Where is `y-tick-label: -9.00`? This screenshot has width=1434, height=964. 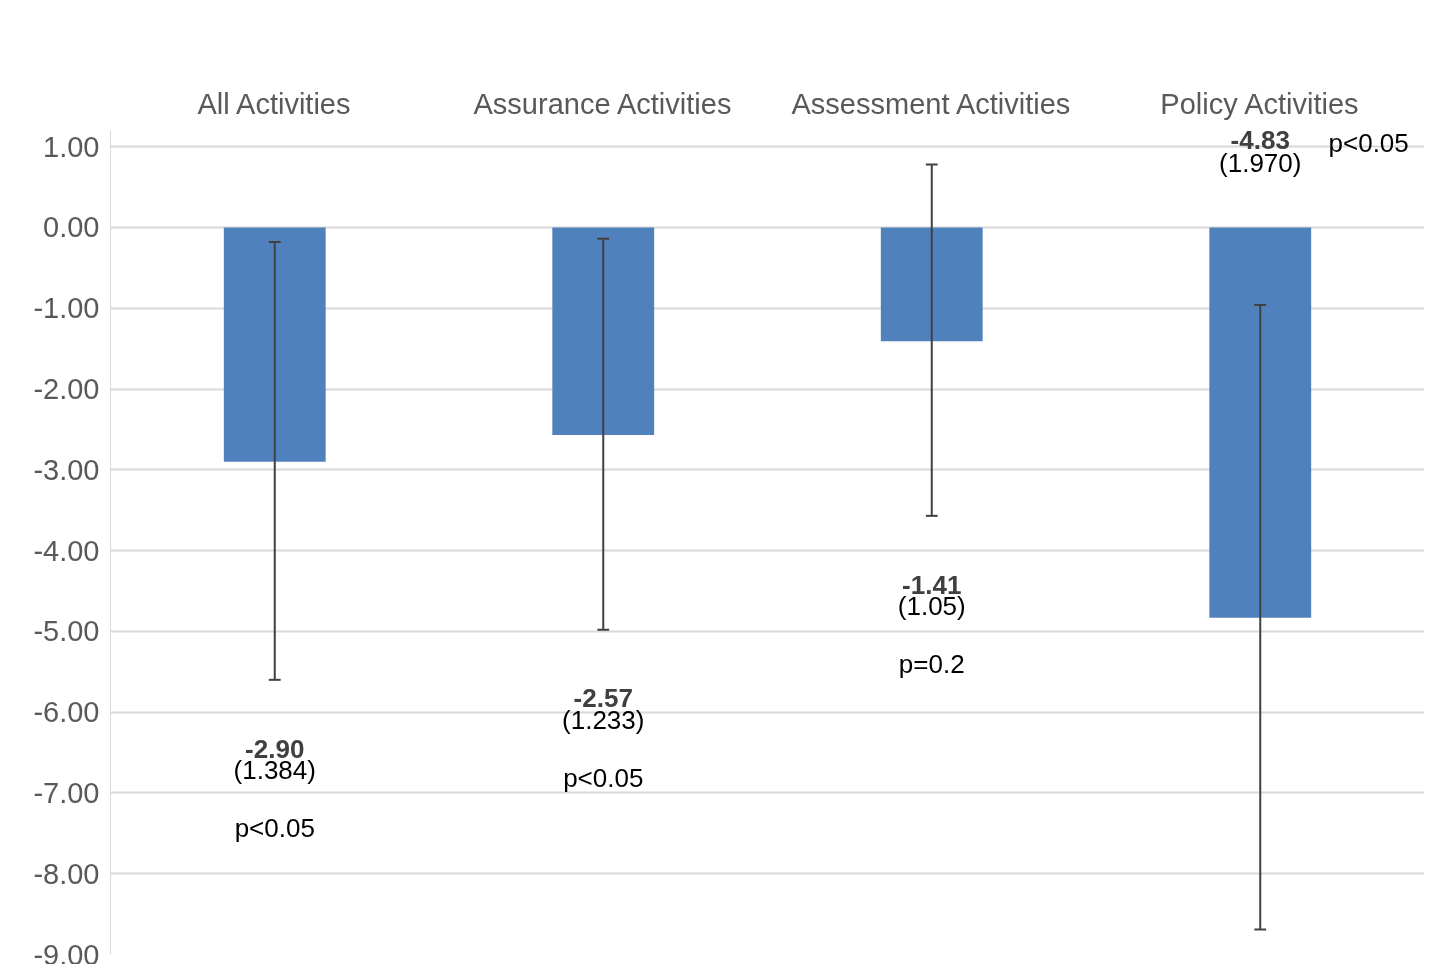 y-tick-label: -9.00 is located at coordinates (66, 951).